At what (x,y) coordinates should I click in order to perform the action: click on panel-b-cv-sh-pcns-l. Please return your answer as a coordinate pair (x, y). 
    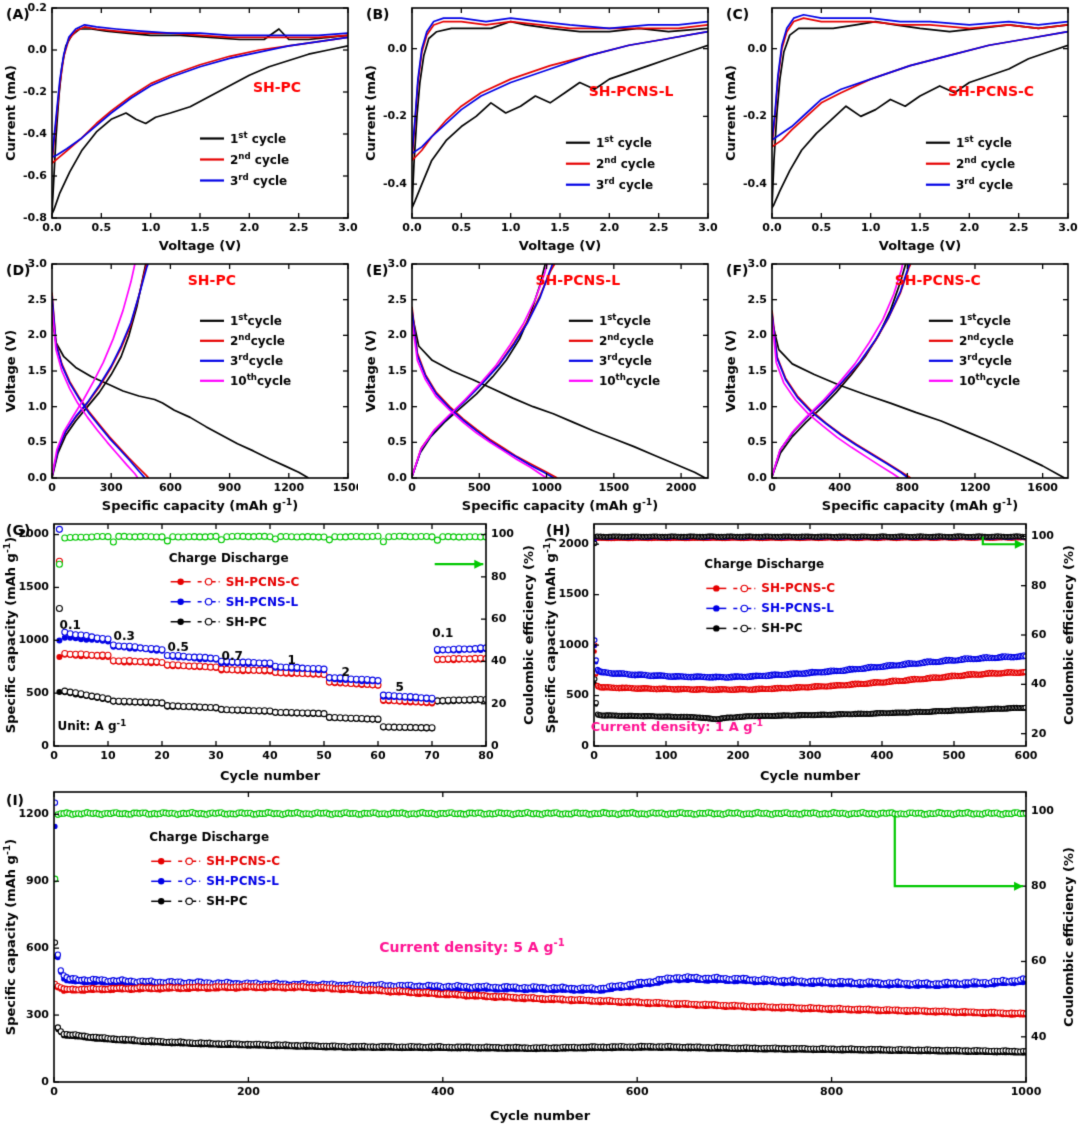
    Looking at the image, I should click on (540, 129).